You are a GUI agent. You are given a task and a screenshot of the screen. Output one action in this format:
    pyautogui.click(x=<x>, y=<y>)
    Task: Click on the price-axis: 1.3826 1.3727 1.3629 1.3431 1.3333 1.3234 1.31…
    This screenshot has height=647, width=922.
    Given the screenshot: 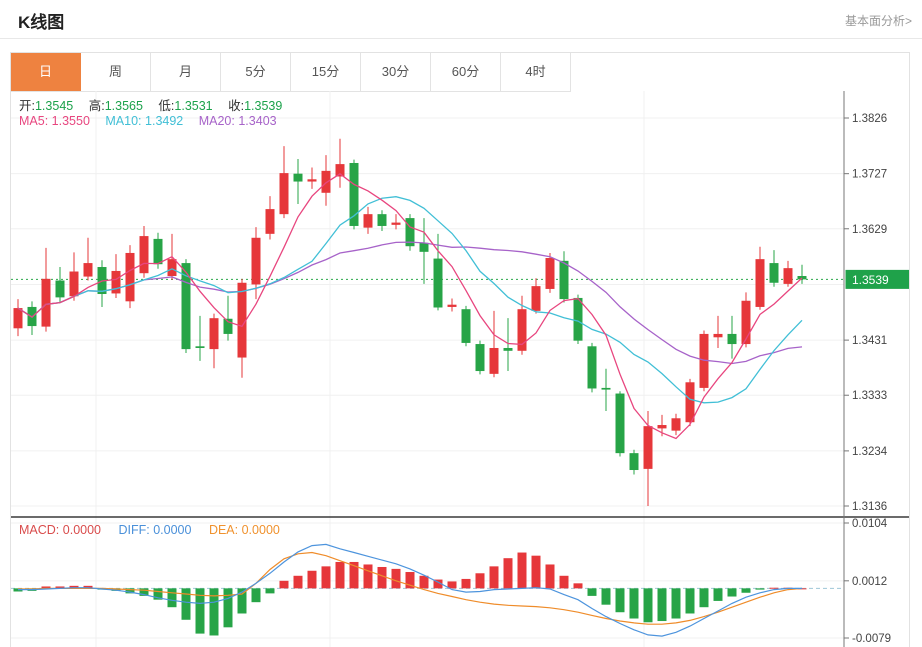 What is the action you would take?
    pyautogui.click(x=867, y=369)
    